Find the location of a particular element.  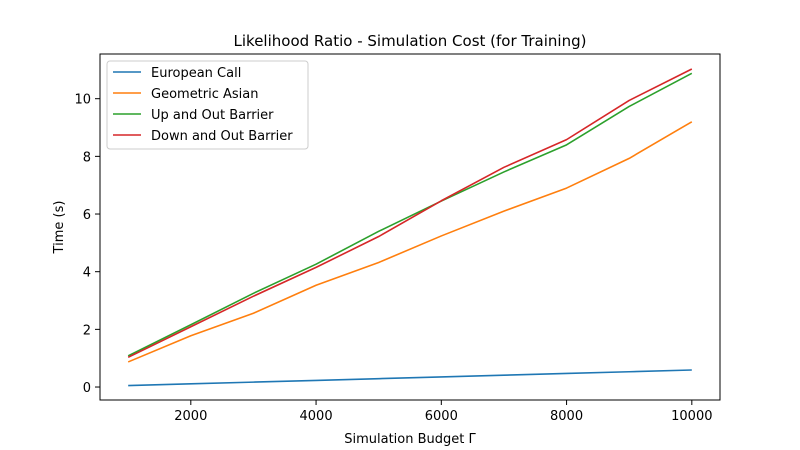

y-axis-label: Time (s) is located at coordinates (59, 228).